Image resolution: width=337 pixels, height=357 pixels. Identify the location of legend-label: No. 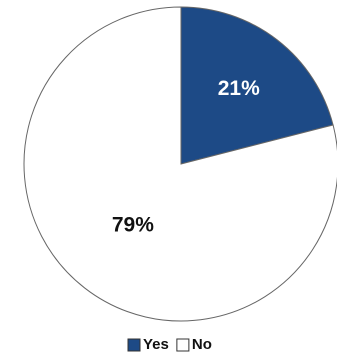
(202, 344).